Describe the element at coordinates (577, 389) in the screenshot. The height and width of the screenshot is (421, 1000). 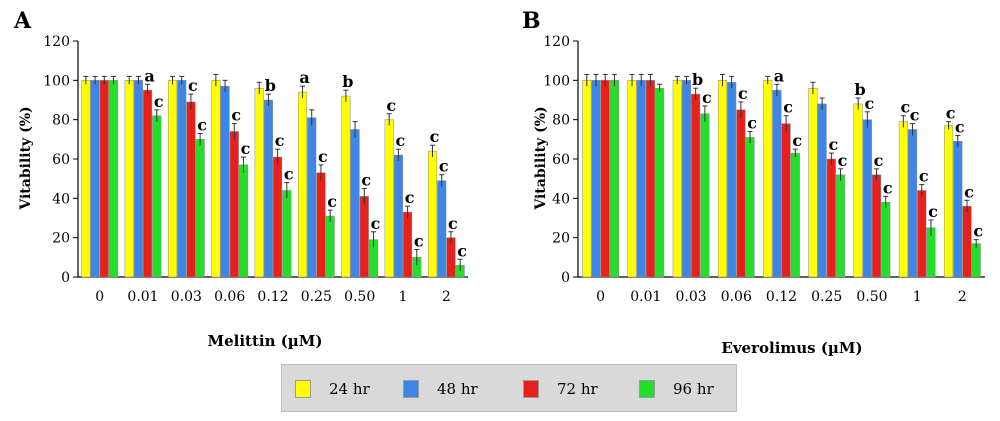
I see `legend-label-72hr: 72 hr` at that location.